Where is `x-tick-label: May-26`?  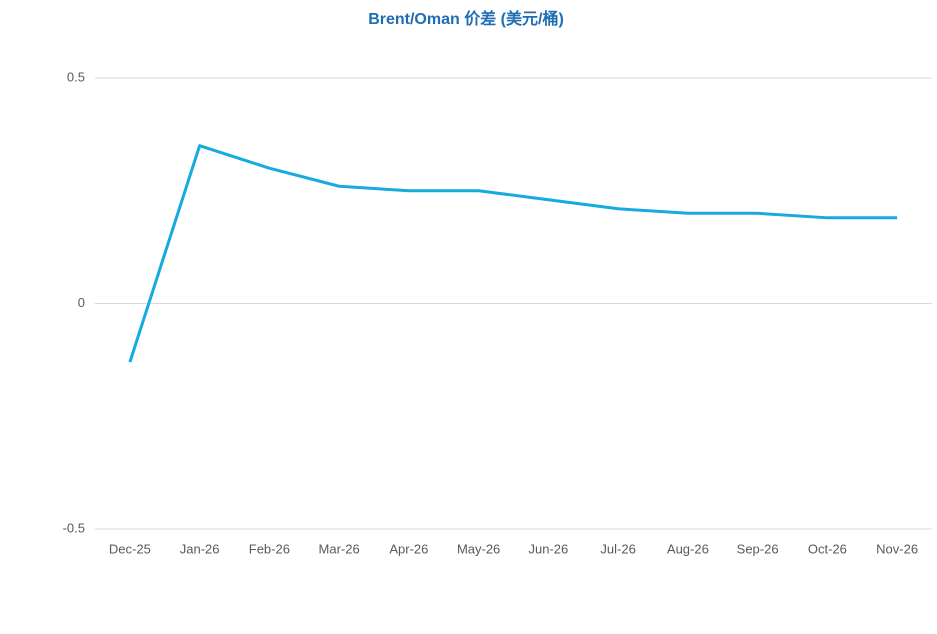
x-tick-label: May-26 is located at coordinates (478, 548).